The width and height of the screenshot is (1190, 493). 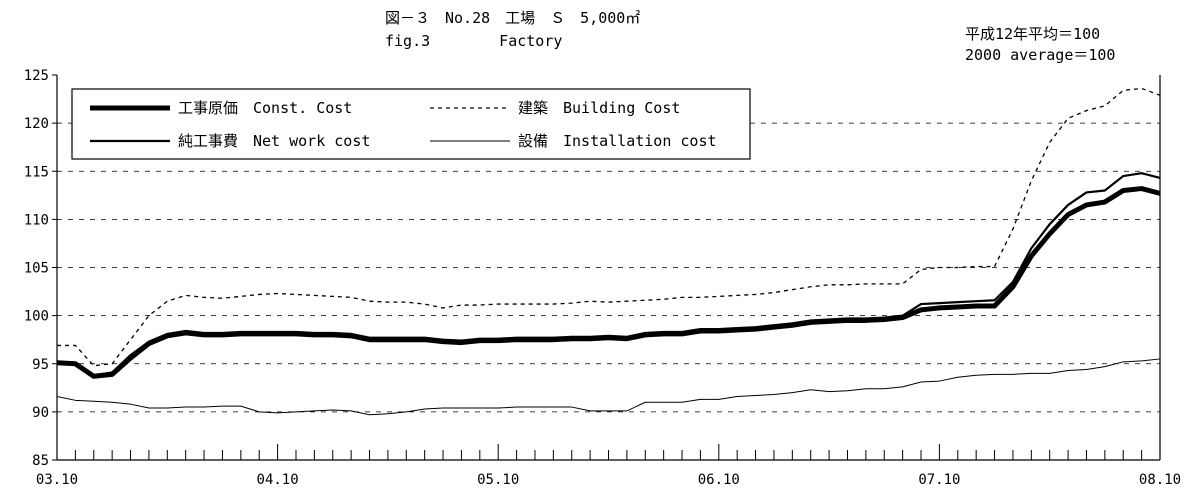 What do you see at coordinates (265, 108) in the screenshot?
I see `legend-label-1: 工事原価 Const. Cost` at bounding box center [265, 108].